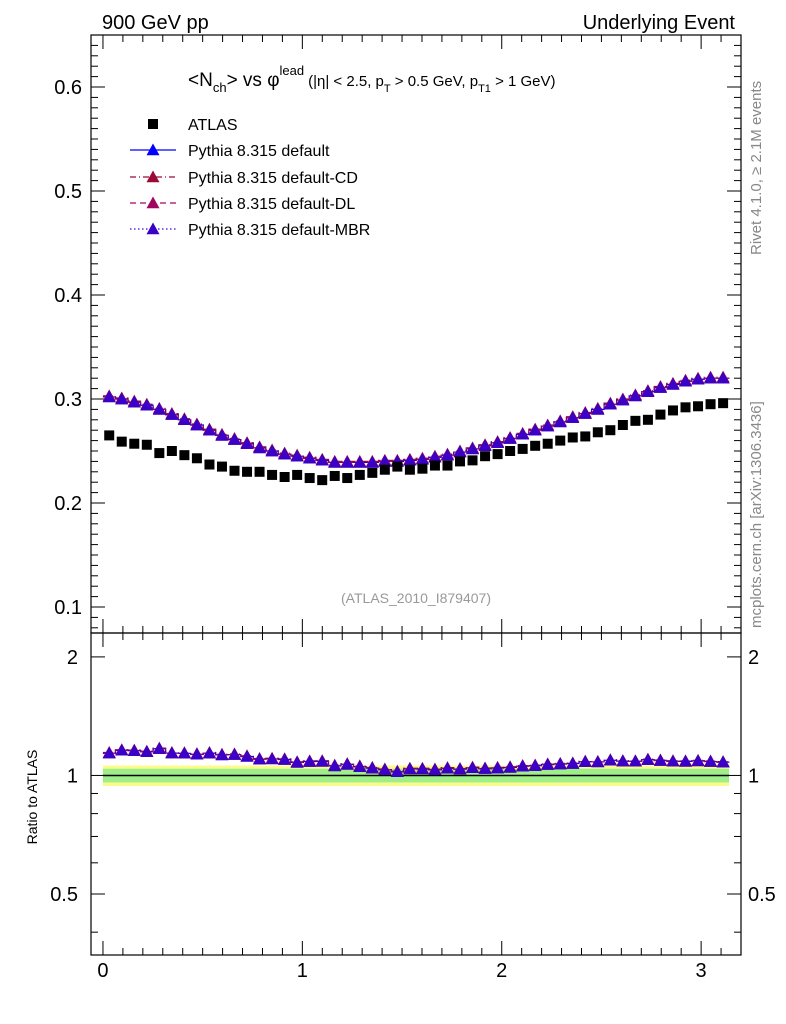 This screenshot has width=786, height=1024. Describe the element at coordinates (273, 178) in the screenshot. I see `legend-label: Pythia 8.315 default-CD` at that location.